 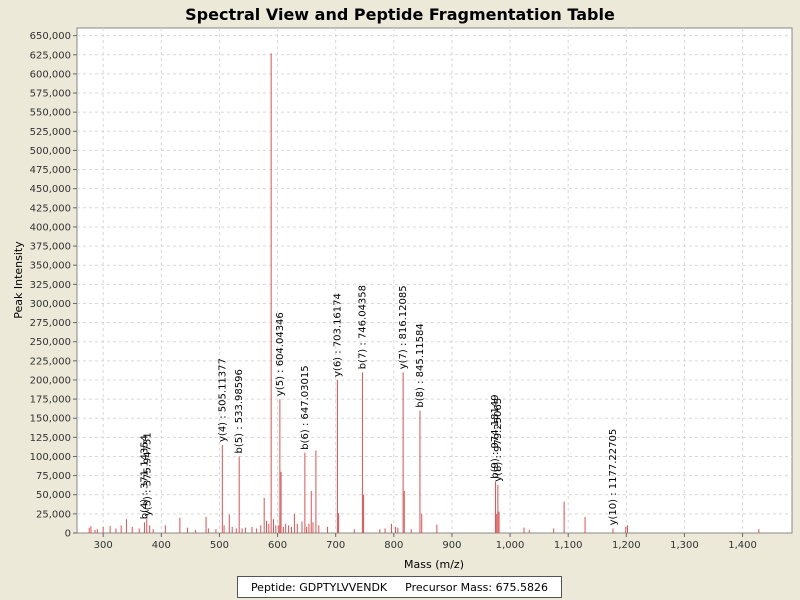 What do you see at coordinates (50, 170) in the screenshot?
I see `y-tick-label: 475,000` at bounding box center [50, 170].